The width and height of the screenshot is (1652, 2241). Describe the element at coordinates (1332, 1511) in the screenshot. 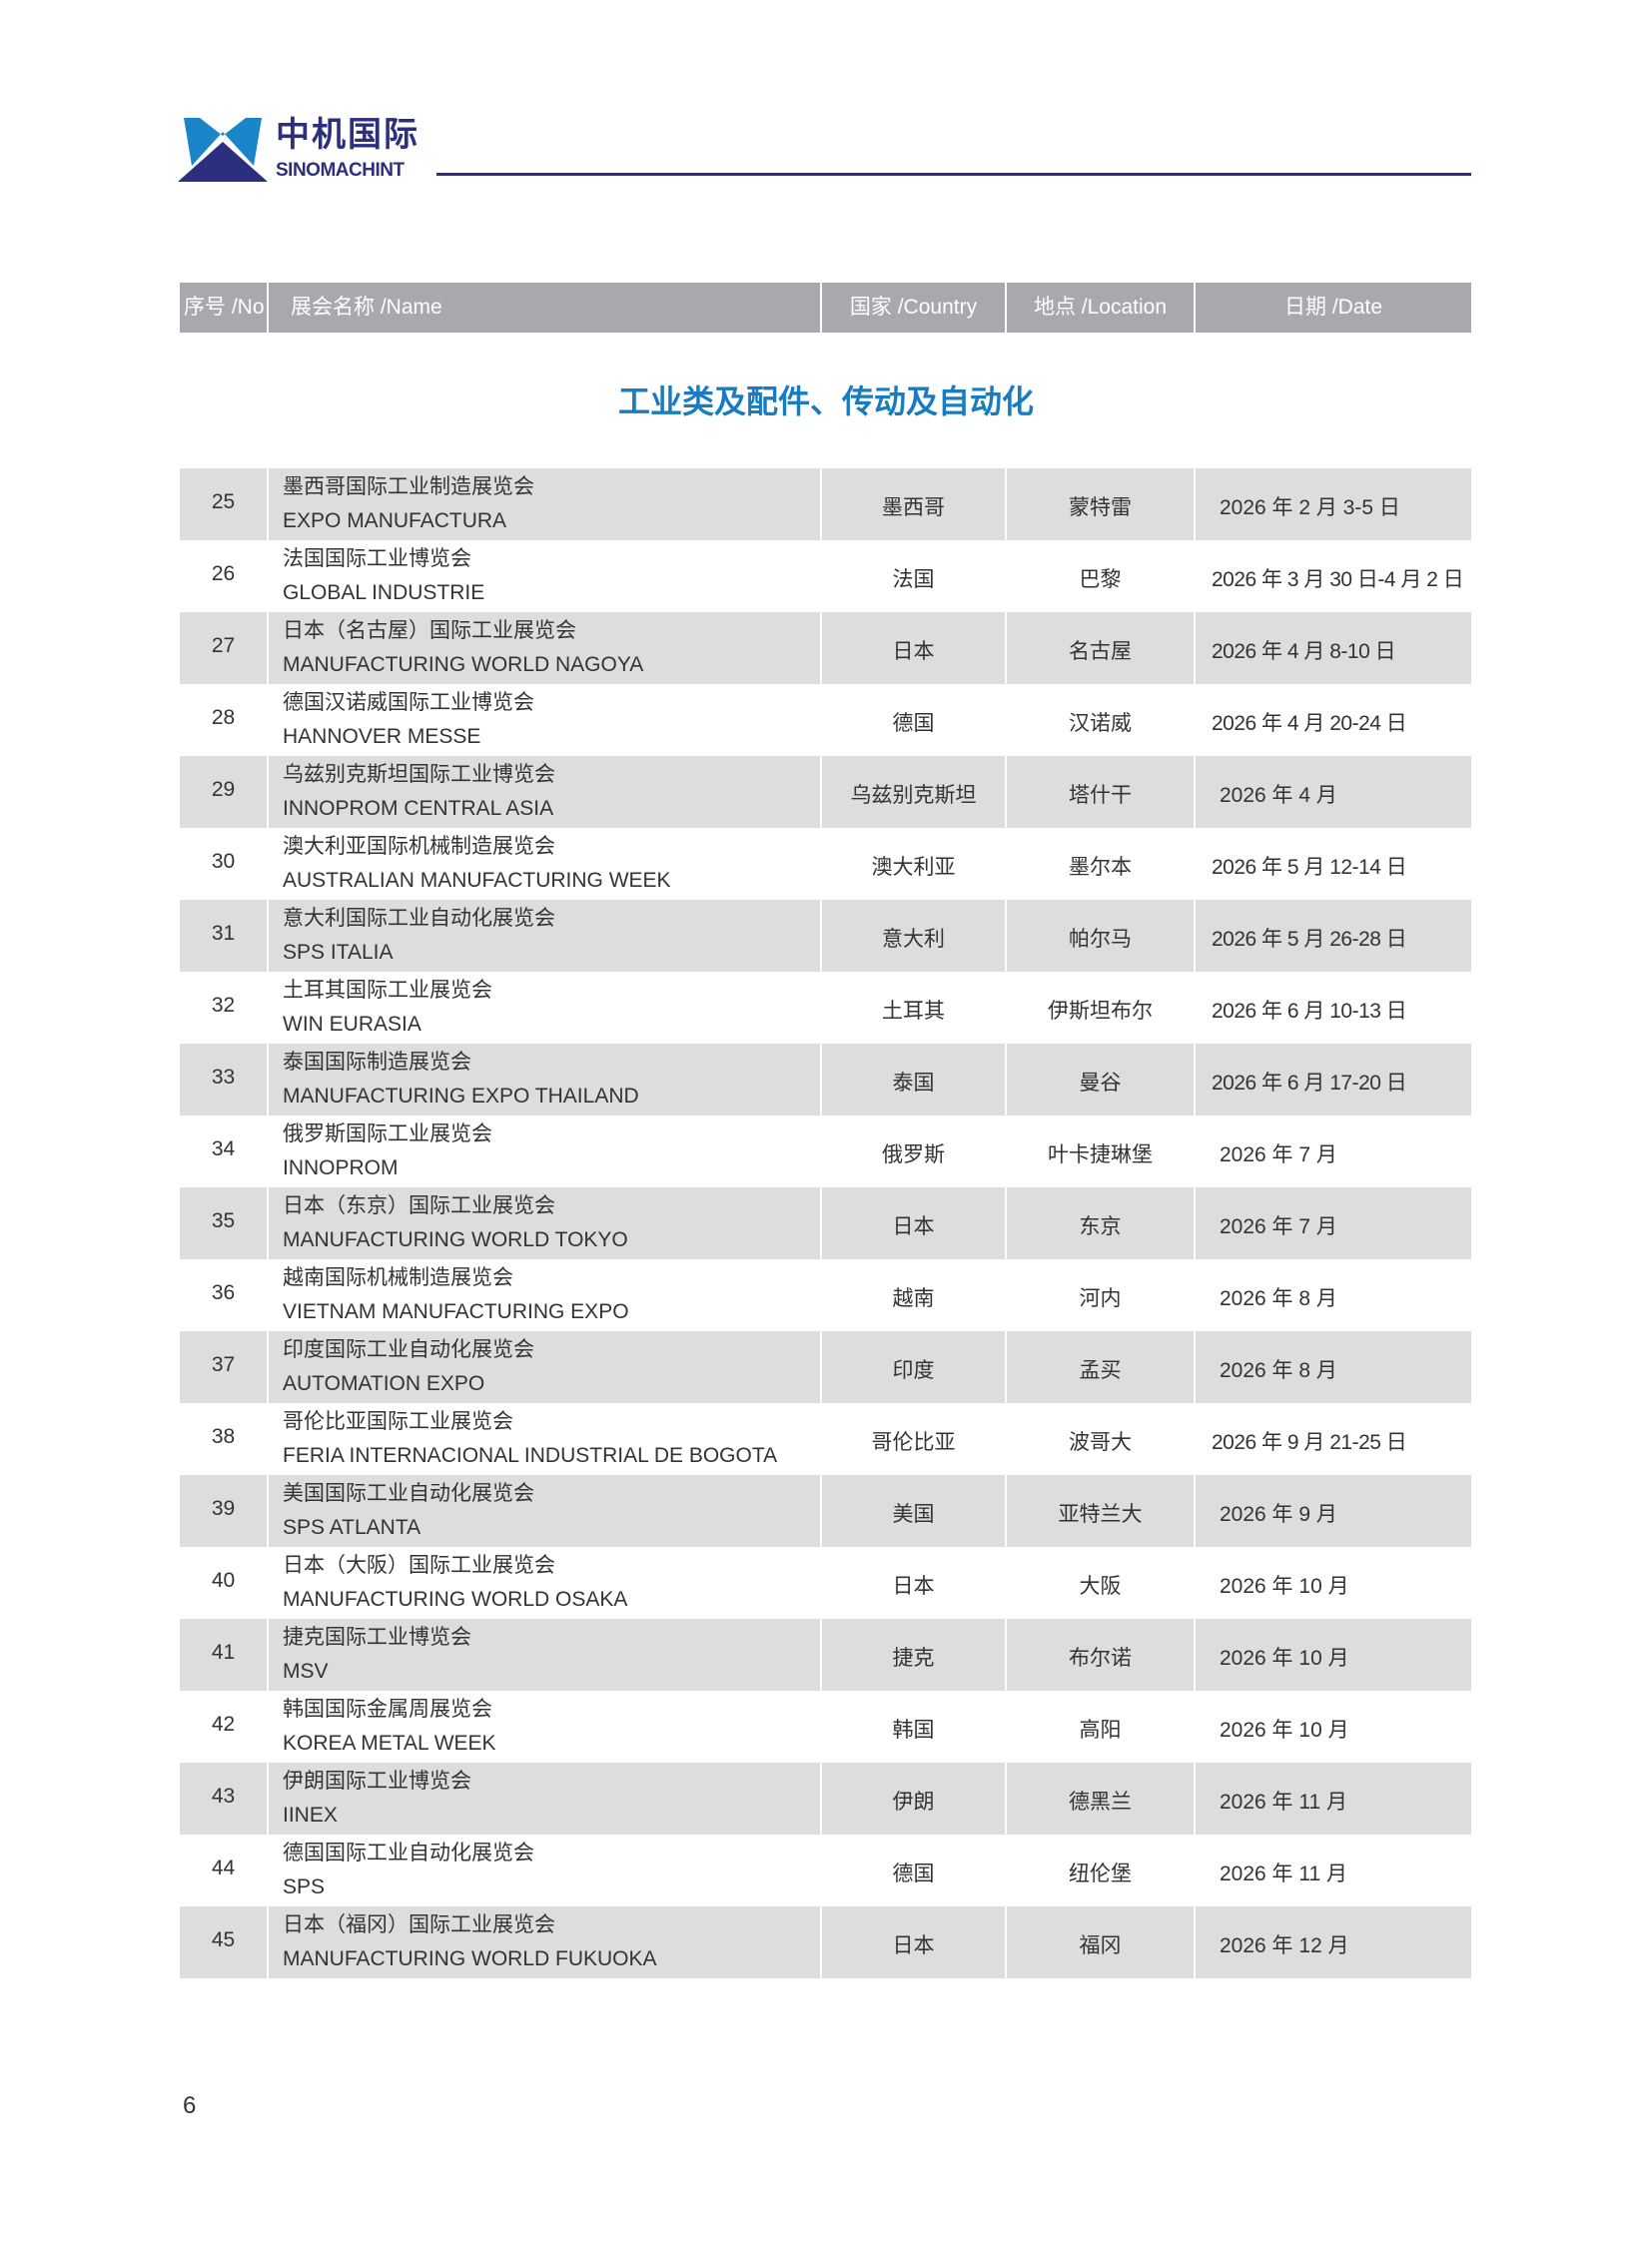

I see `date: 2026 年 9 月` at that location.